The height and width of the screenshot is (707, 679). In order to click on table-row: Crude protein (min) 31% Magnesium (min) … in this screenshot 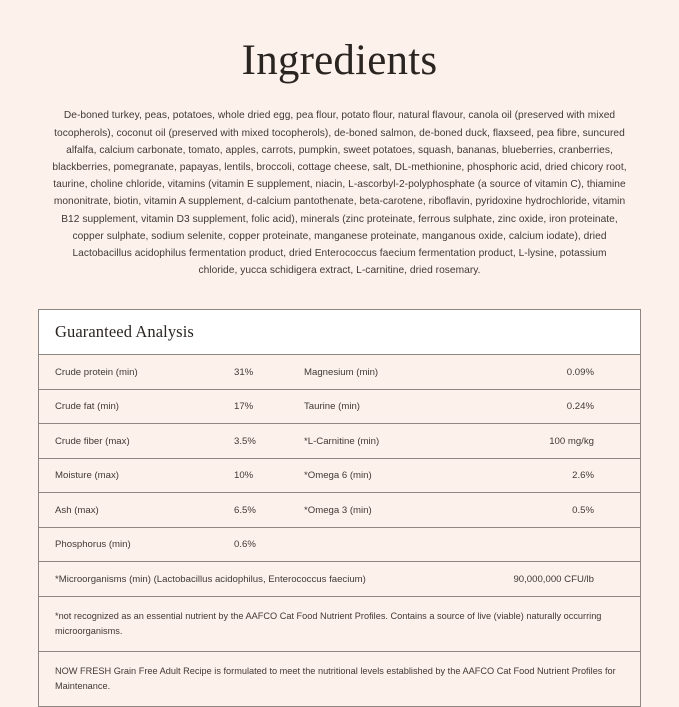, I will do `click(339, 372)`.